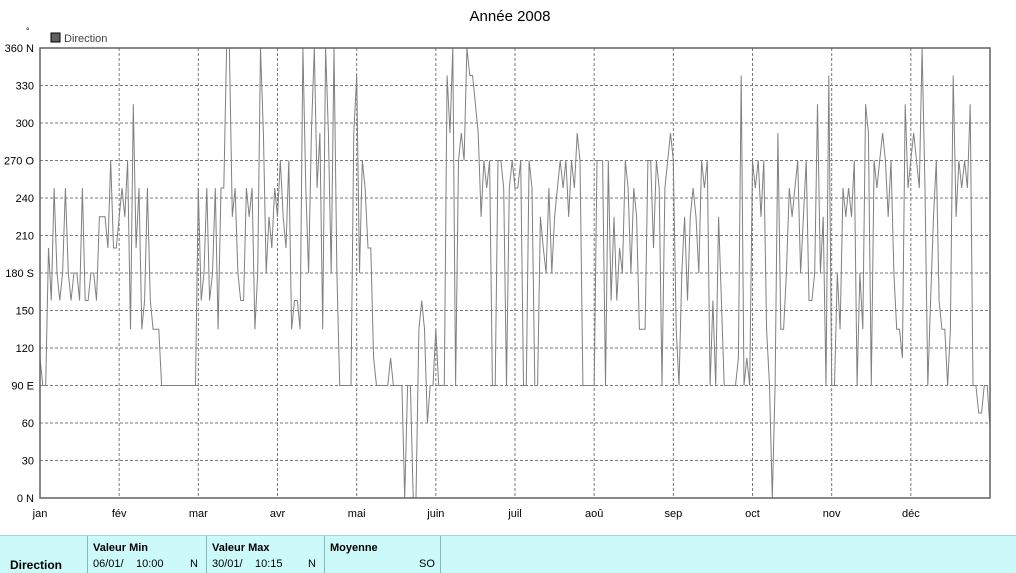 This screenshot has height=573, width=1016. What do you see at coordinates (25, 499) in the screenshot?
I see `y-tick-label: 0 N` at bounding box center [25, 499].